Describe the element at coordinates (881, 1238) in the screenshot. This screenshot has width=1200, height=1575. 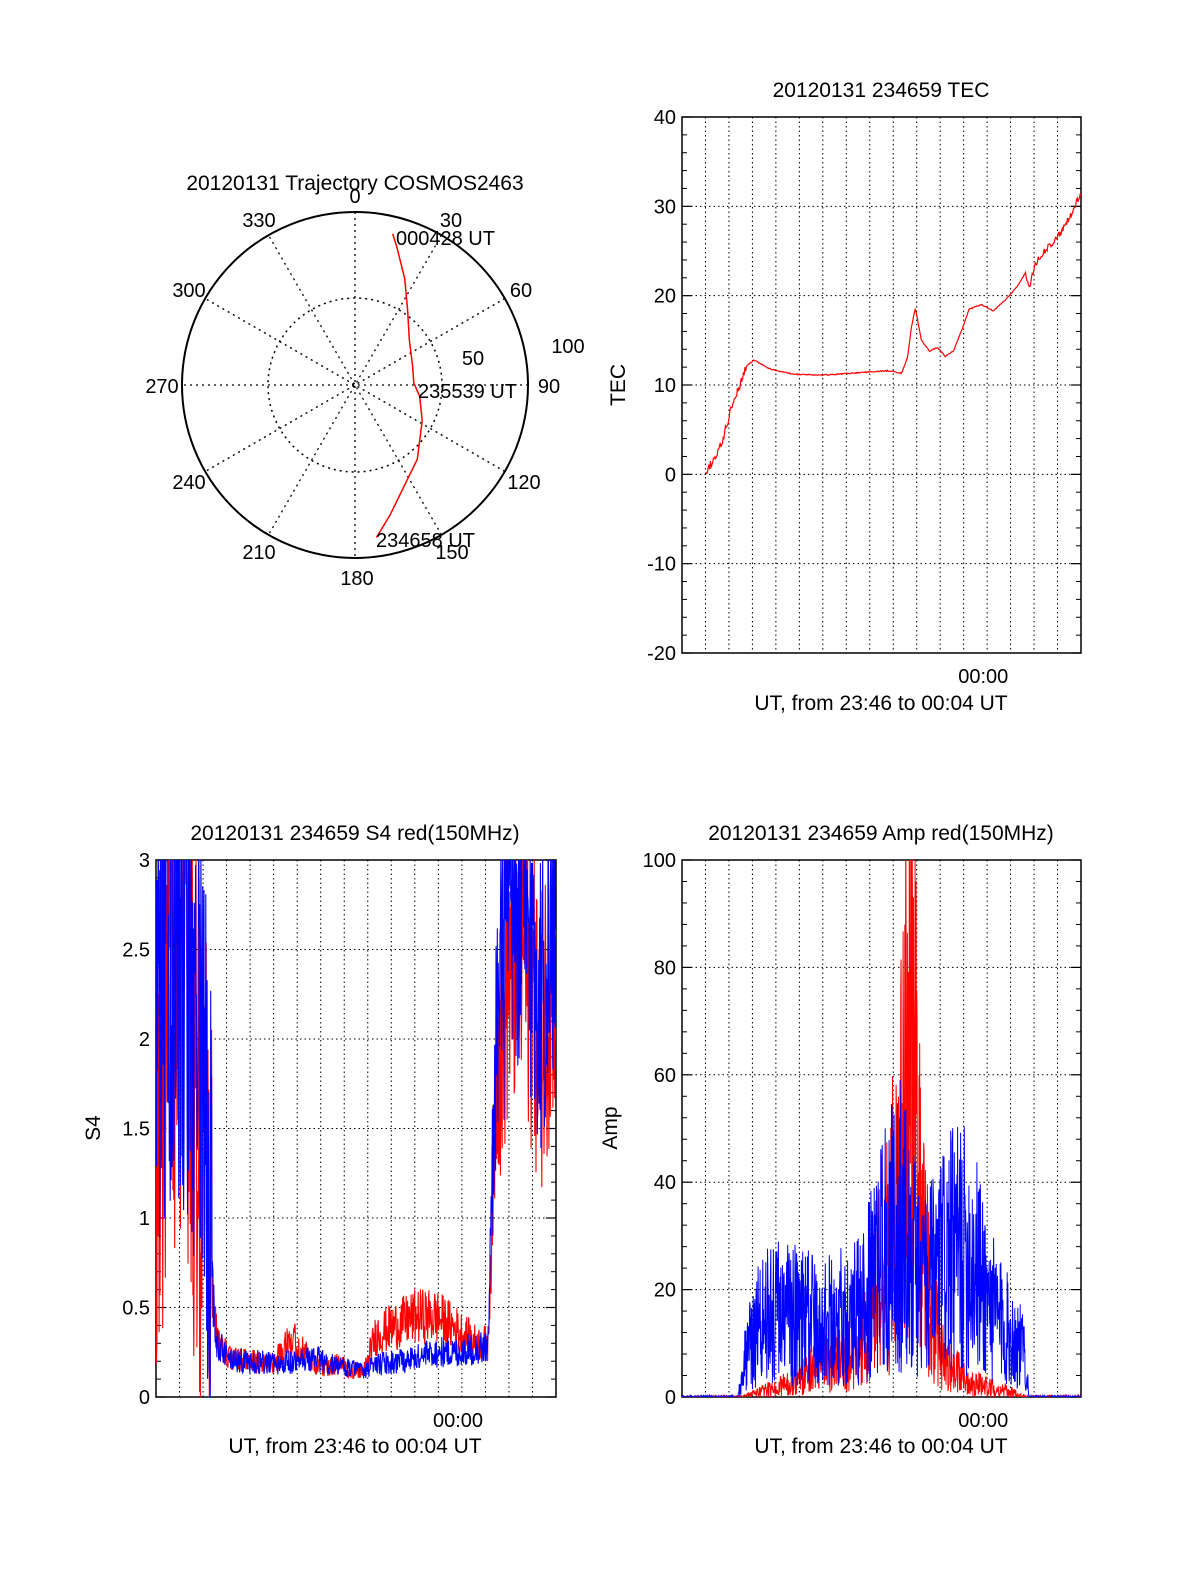
I see `amp-series-blue` at that location.